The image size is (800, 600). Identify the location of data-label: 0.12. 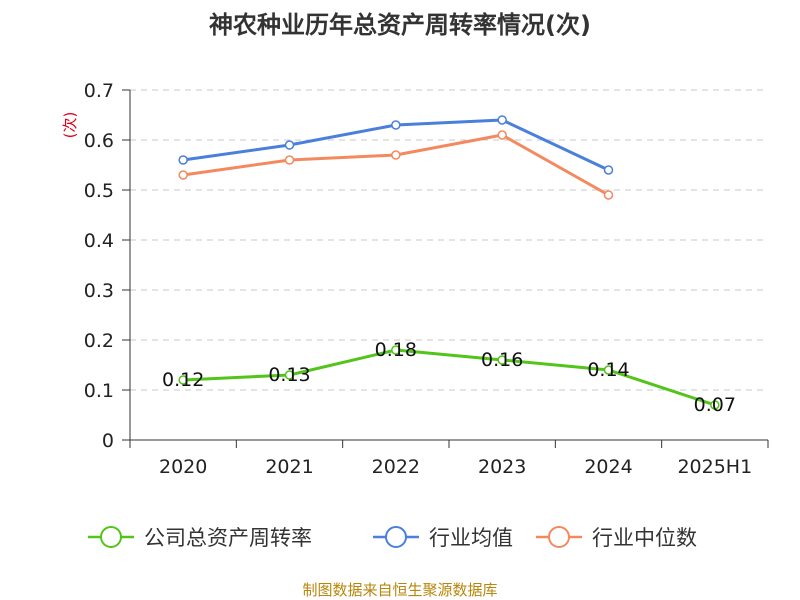
(183, 380).